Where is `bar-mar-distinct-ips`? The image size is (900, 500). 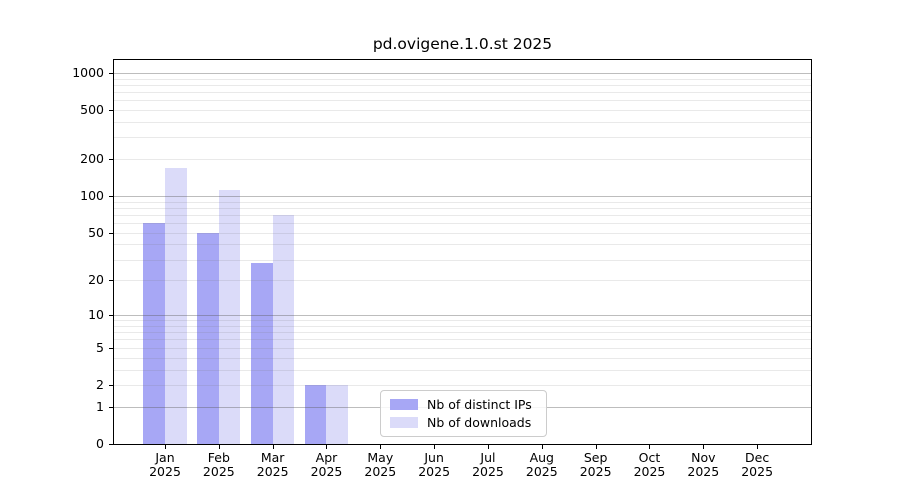
bar-mar-distinct-ips is located at coordinates (262, 353).